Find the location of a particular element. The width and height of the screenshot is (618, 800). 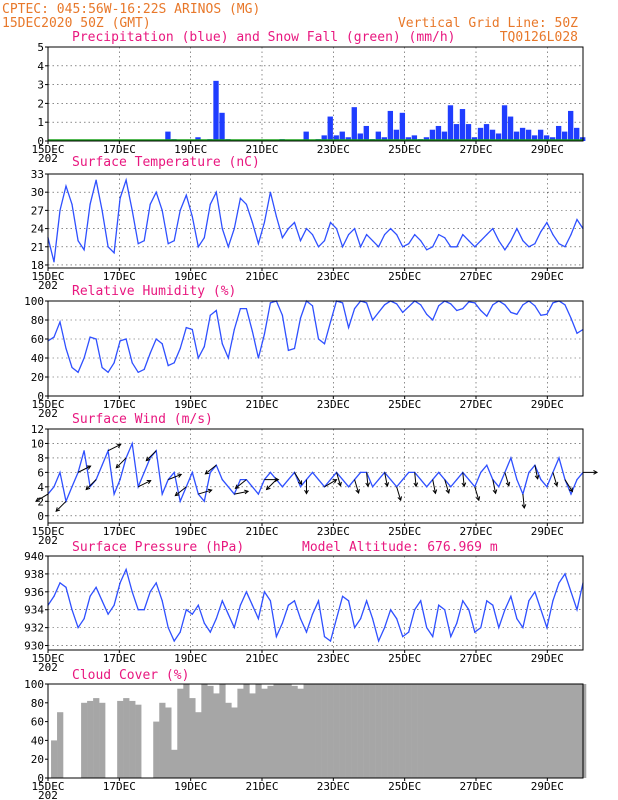

y-tick-label: 3 is located at coordinates (40, 85).